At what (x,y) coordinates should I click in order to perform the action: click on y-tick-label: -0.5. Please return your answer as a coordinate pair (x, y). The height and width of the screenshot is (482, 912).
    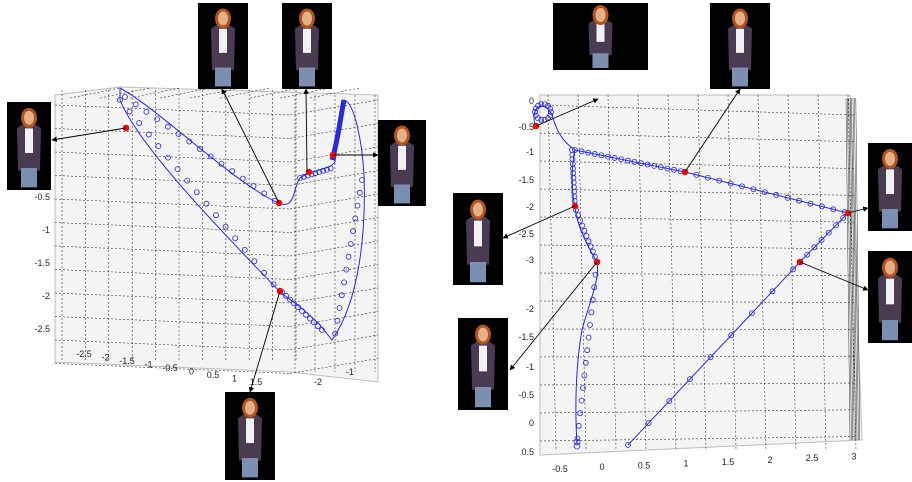
    Looking at the image, I should click on (526, 395).